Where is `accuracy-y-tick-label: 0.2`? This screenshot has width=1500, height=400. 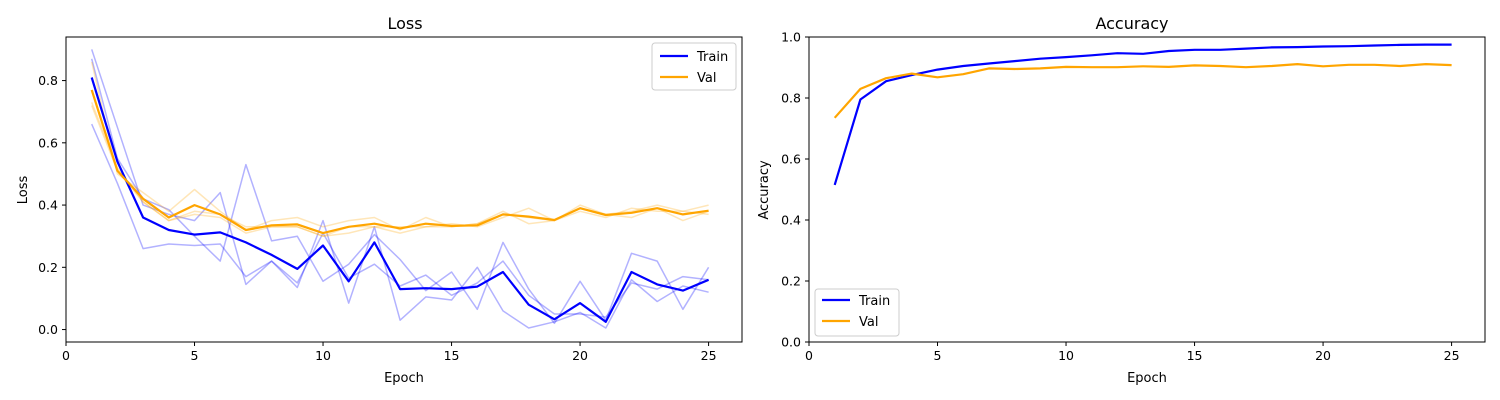 accuracy-y-tick-label: 0.2 is located at coordinates (791, 281).